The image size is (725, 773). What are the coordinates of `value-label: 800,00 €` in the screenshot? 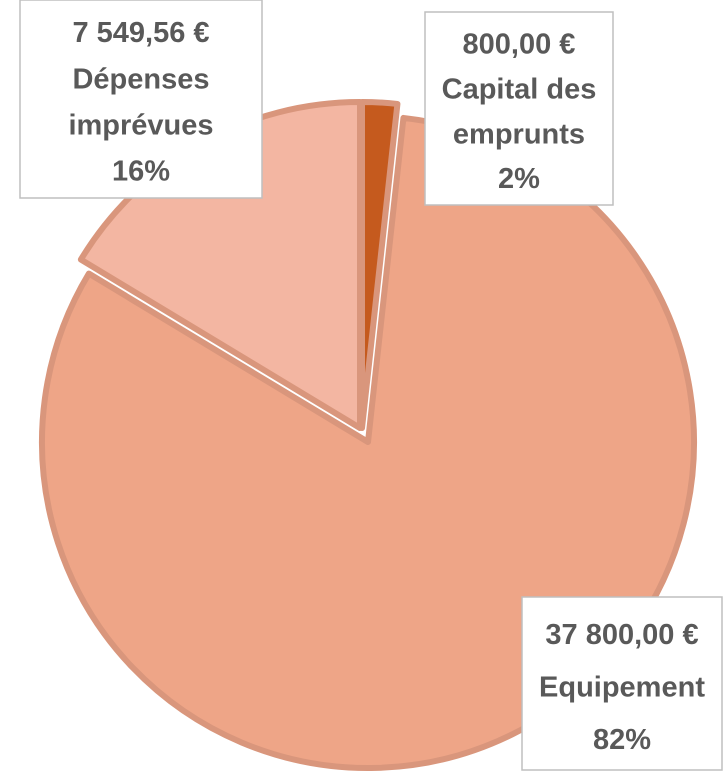 It's located at (519, 44).